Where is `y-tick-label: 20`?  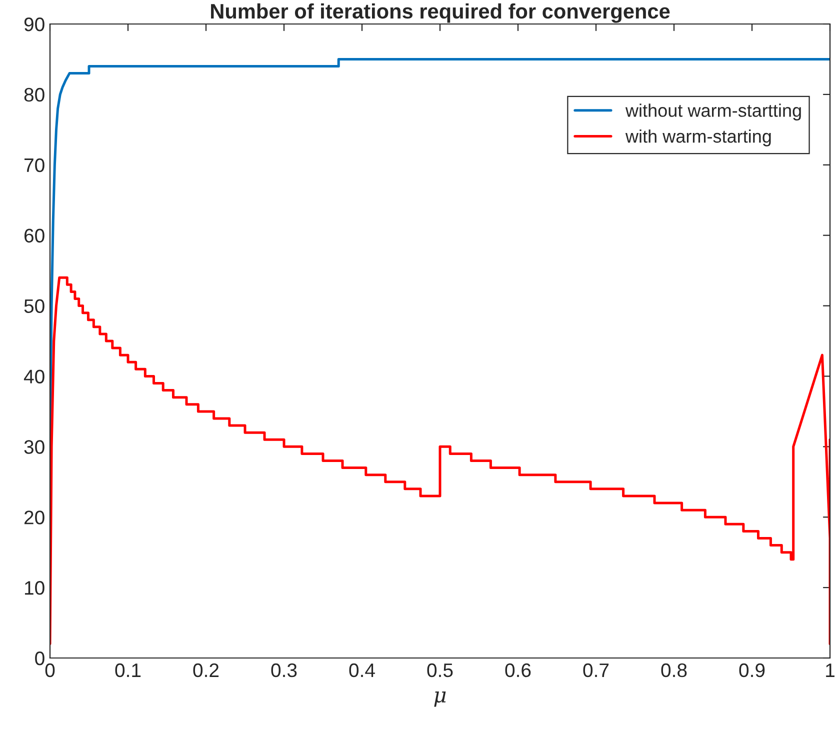 y-tick-label: 20 is located at coordinates (34, 517).